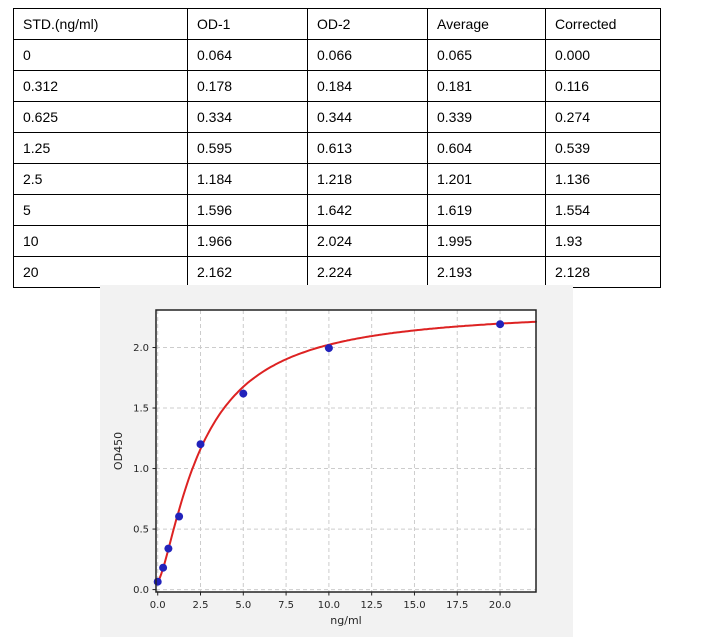 This screenshot has width=704, height=637. Describe the element at coordinates (486, 117) in the screenshot. I see `table-cell: 0.339` at that location.